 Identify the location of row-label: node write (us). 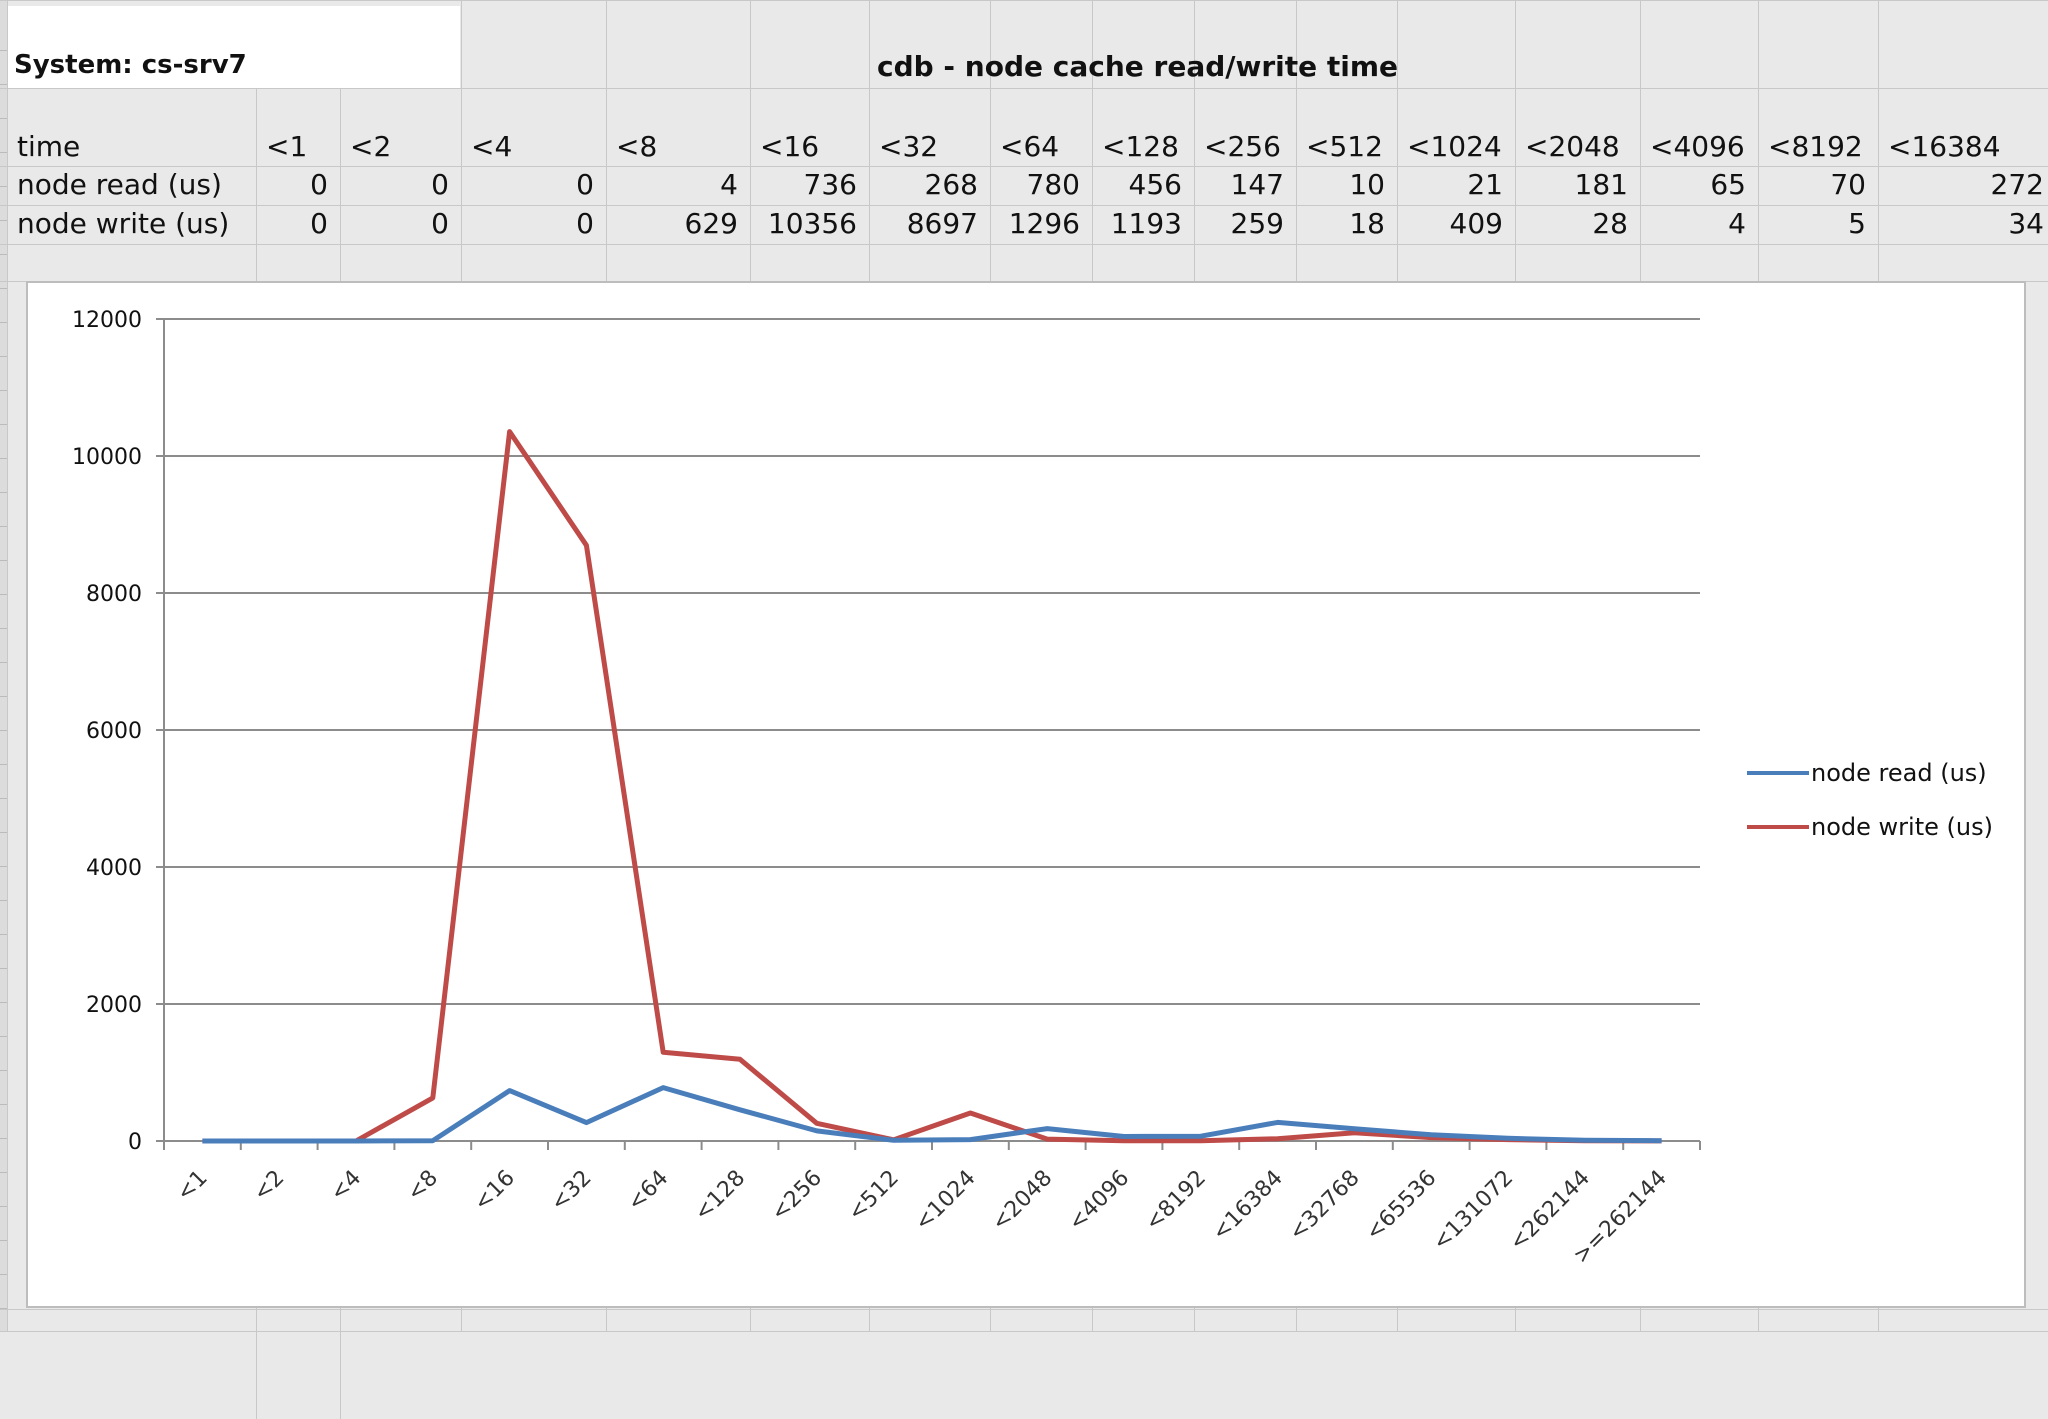
(123, 223).